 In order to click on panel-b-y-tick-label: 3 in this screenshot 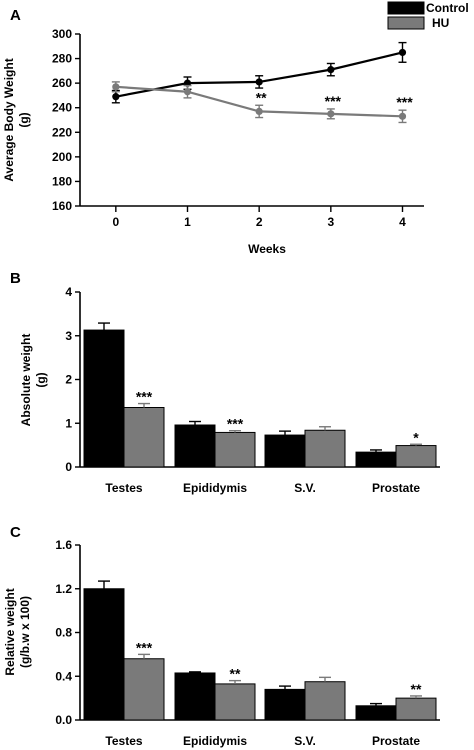, I will do `click(68, 336)`.